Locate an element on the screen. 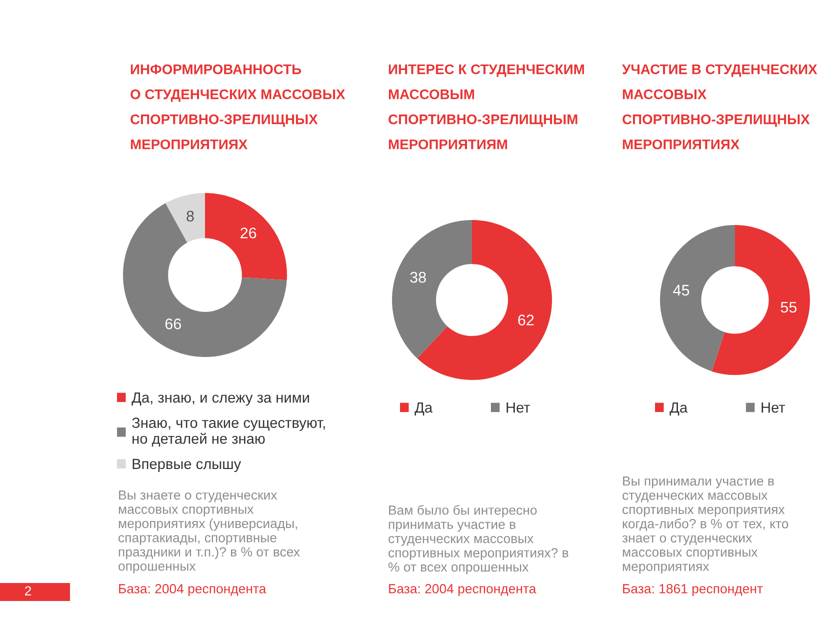  legend-label: Впервые слышу is located at coordinates (187, 465).